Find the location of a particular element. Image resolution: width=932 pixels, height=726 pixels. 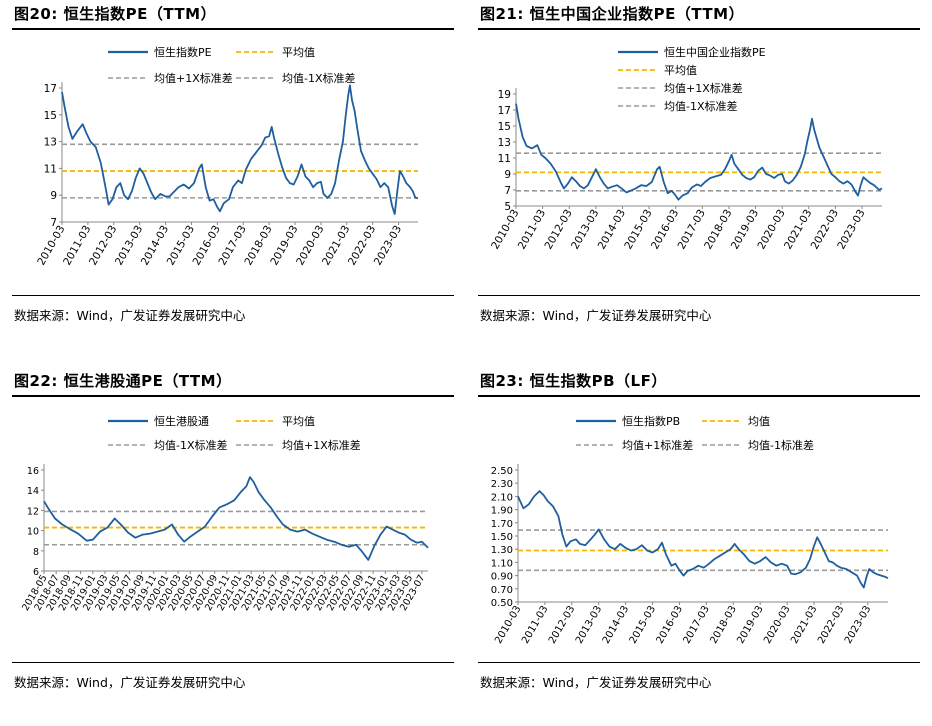

y-tick-label: 19 is located at coordinates (504, 95).